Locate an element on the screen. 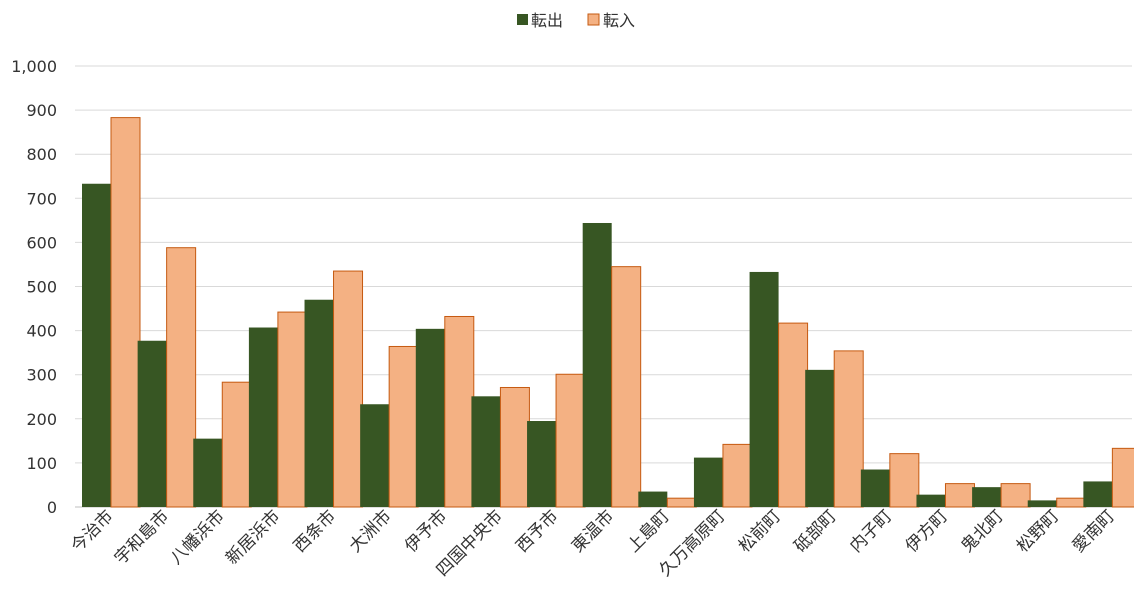 The width and height of the screenshot is (1134, 610). y-tick-label: 900 is located at coordinates (41, 110).